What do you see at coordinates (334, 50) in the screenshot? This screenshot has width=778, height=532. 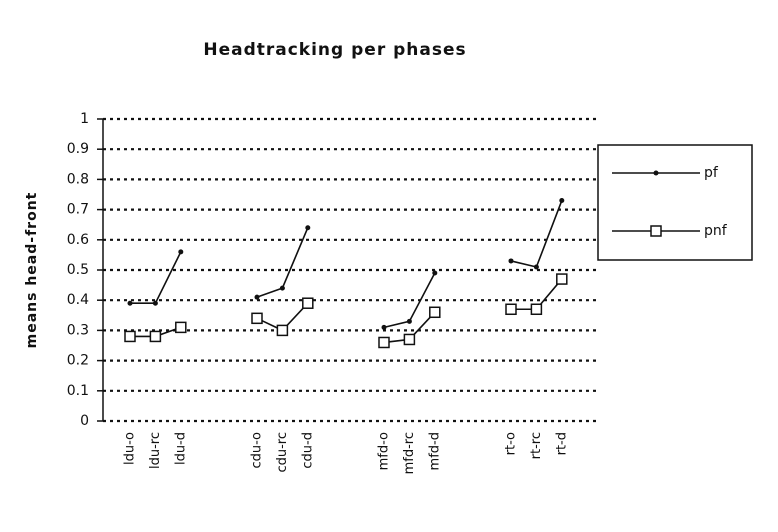 I see `chart-title: Headtracking per phases` at bounding box center [334, 50].